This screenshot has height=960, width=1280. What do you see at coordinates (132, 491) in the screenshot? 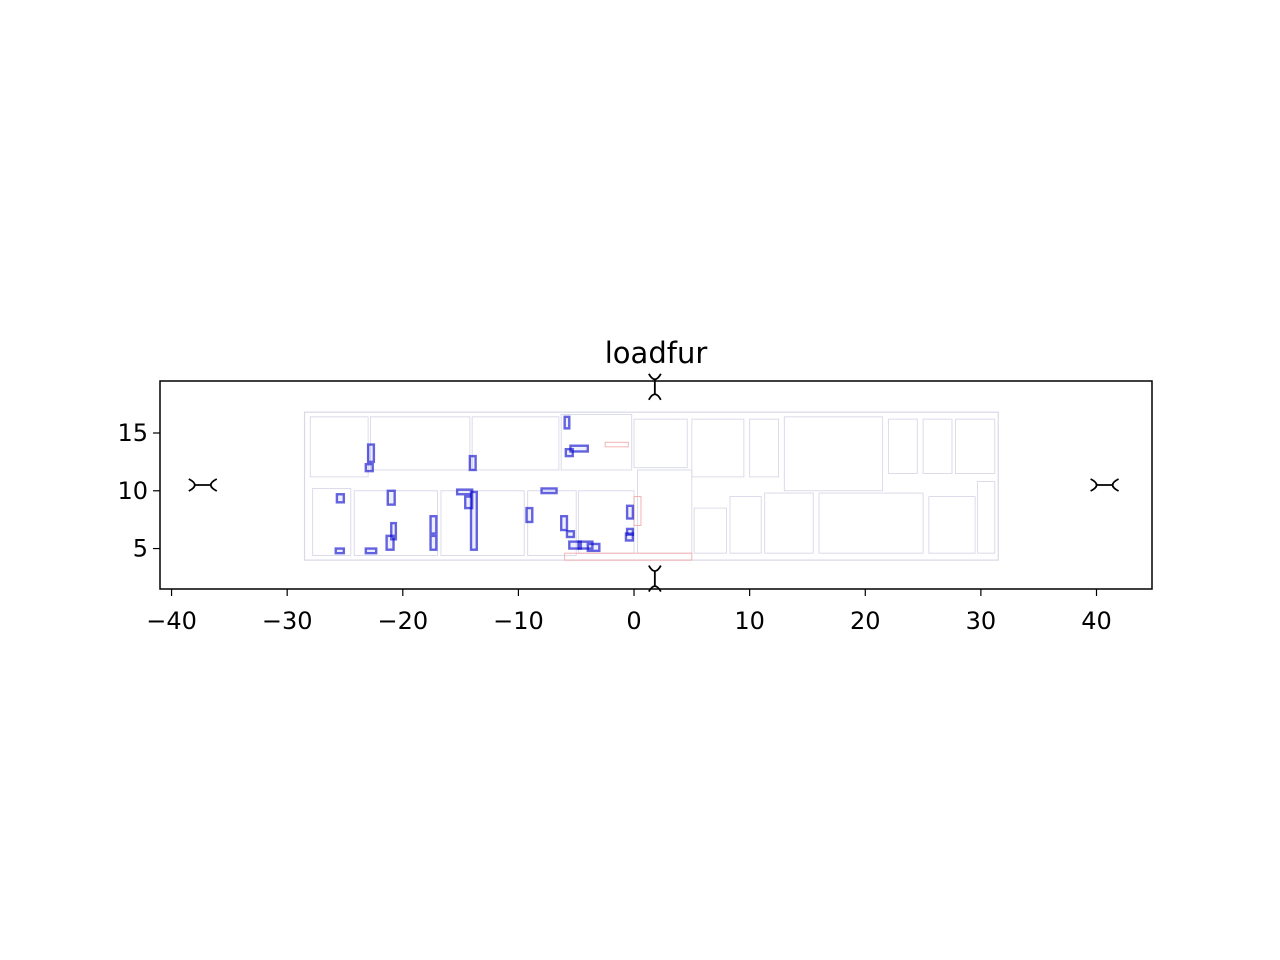
I see `y-tick-label: 10` at bounding box center [132, 491].